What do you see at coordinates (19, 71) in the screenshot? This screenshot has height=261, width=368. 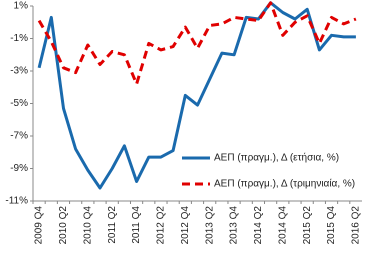 I see `y-tick-label: -3%` at bounding box center [19, 71].